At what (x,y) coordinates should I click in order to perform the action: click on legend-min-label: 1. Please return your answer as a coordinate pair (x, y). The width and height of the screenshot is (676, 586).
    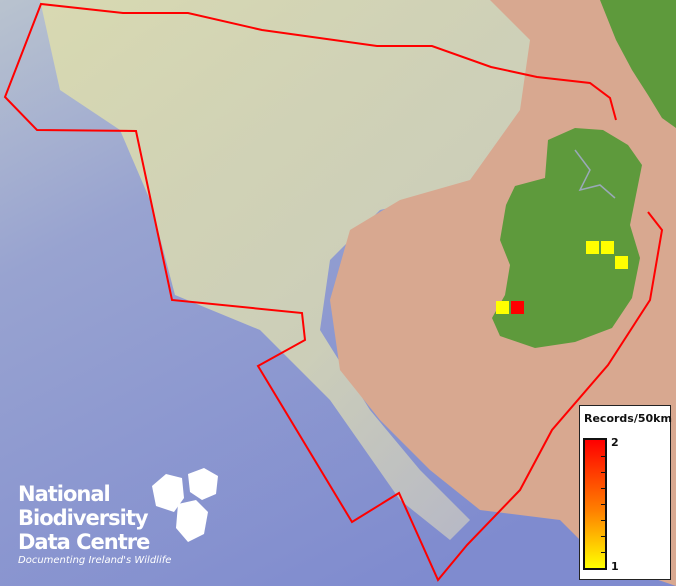
    Looking at the image, I should click on (615, 566).